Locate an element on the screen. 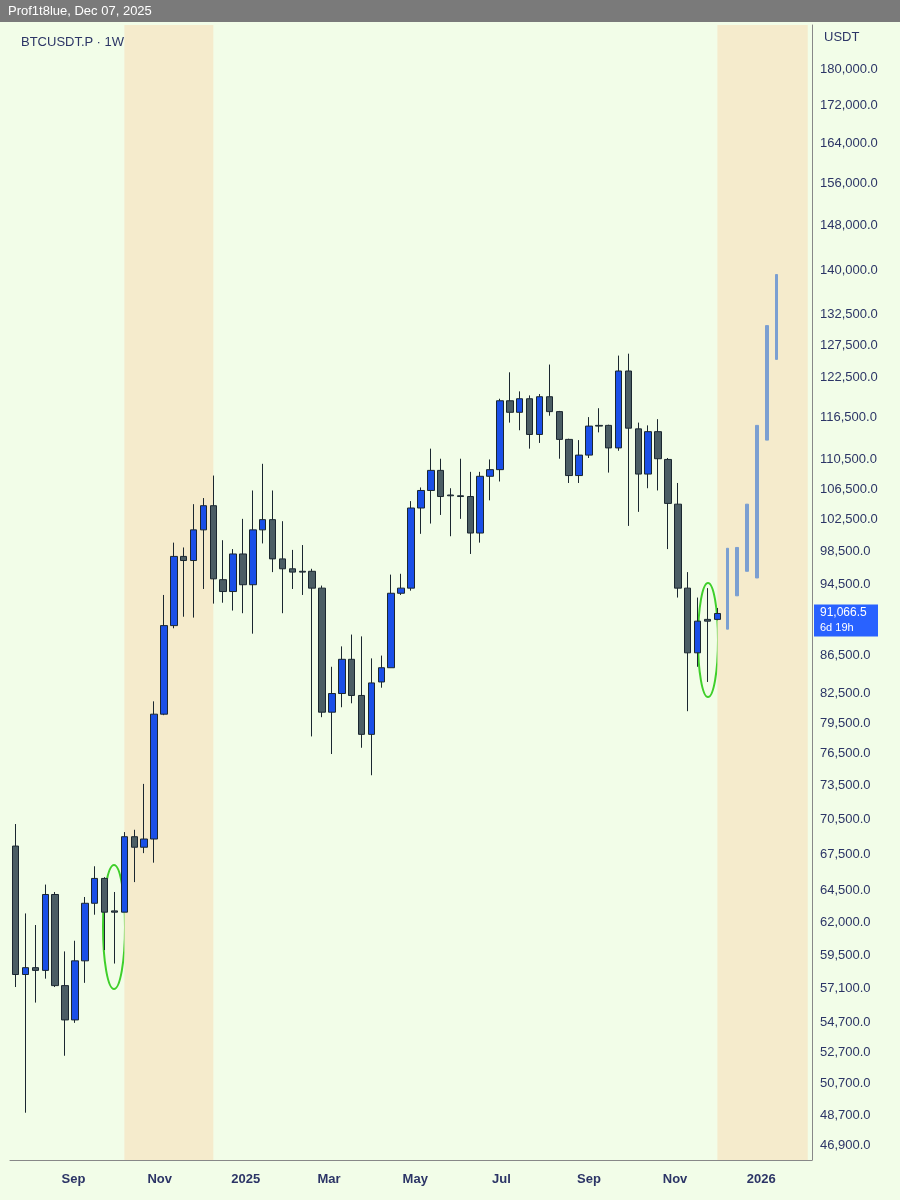  y-tick-label: 140,000.0 is located at coordinates (849, 269).